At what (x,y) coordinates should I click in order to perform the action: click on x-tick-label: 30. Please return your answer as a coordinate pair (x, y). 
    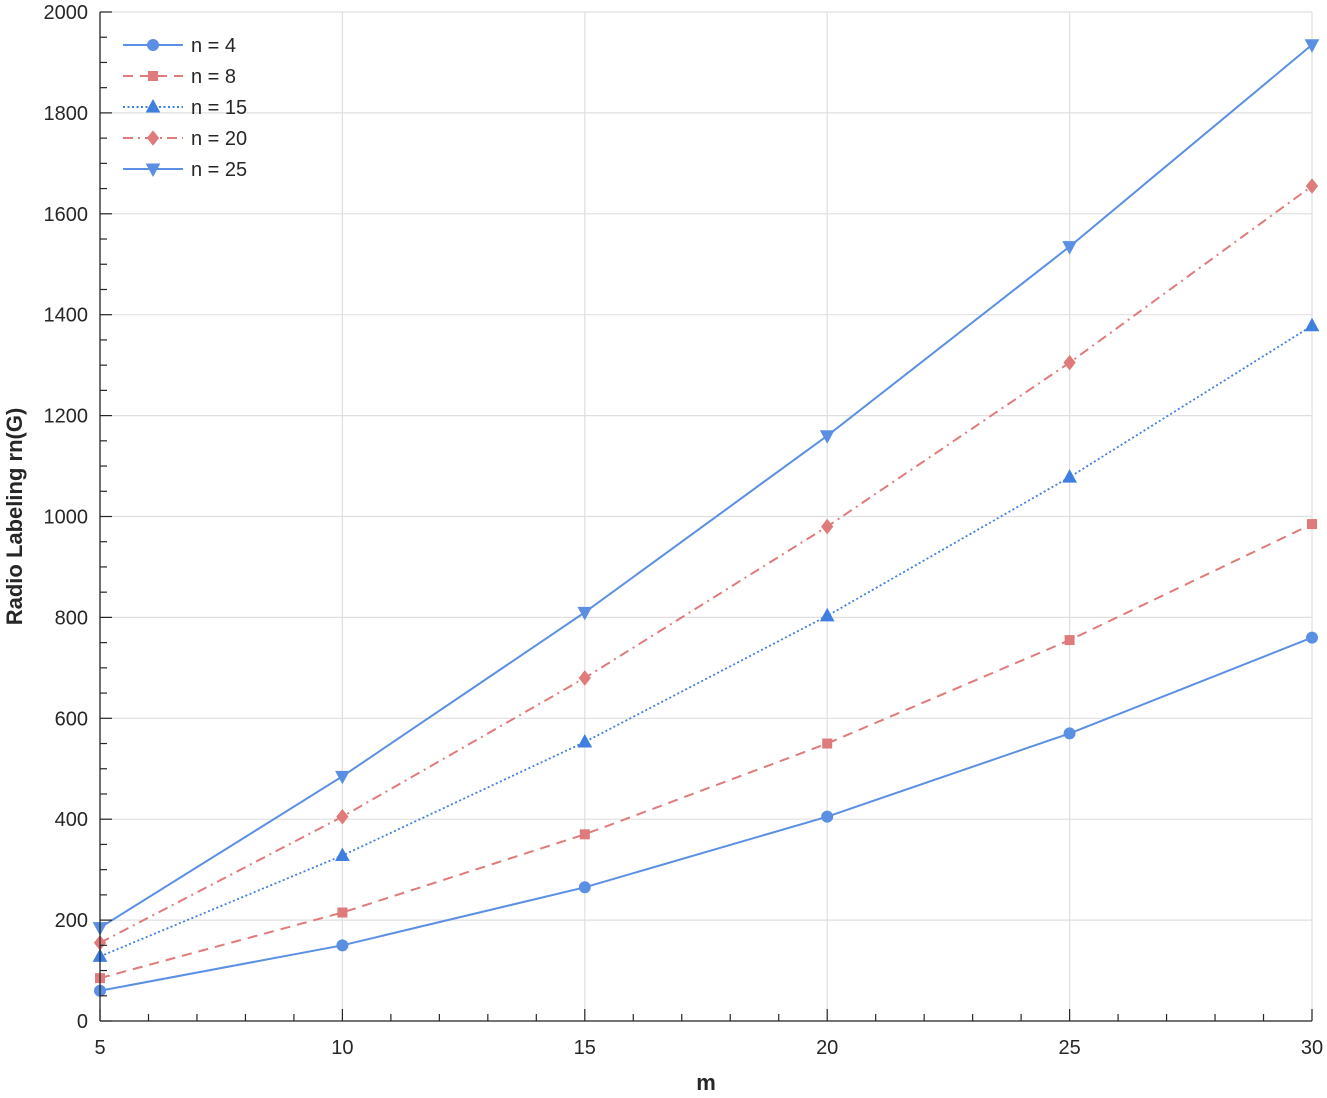
    Looking at the image, I should click on (1312, 1048).